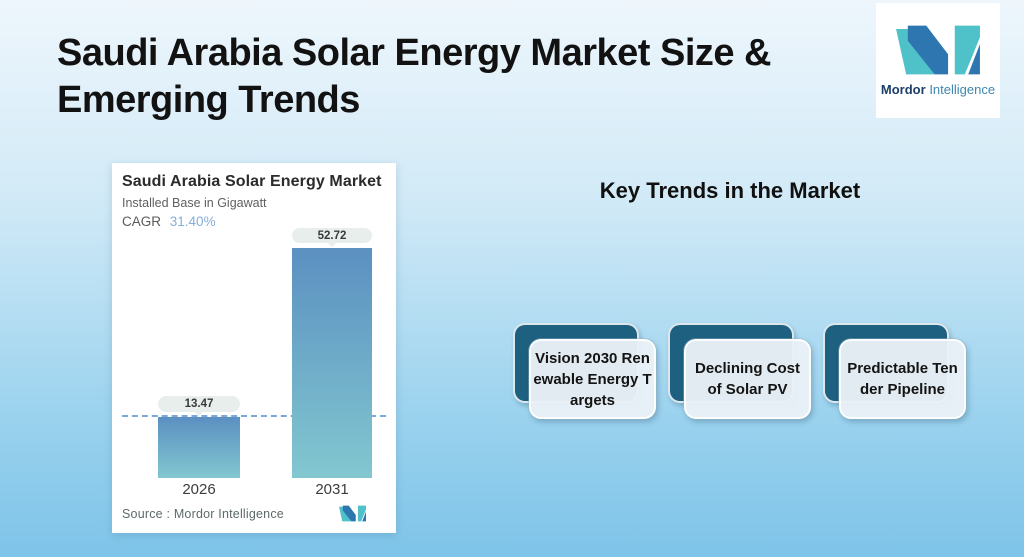 Image resolution: width=1024 pixels, height=557 pixels. What do you see at coordinates (592, 379) in the screenshot?
I see `trend-card-label: Vision 2030 Ren ewable Energy T argets` at bounding box center [592, 379].